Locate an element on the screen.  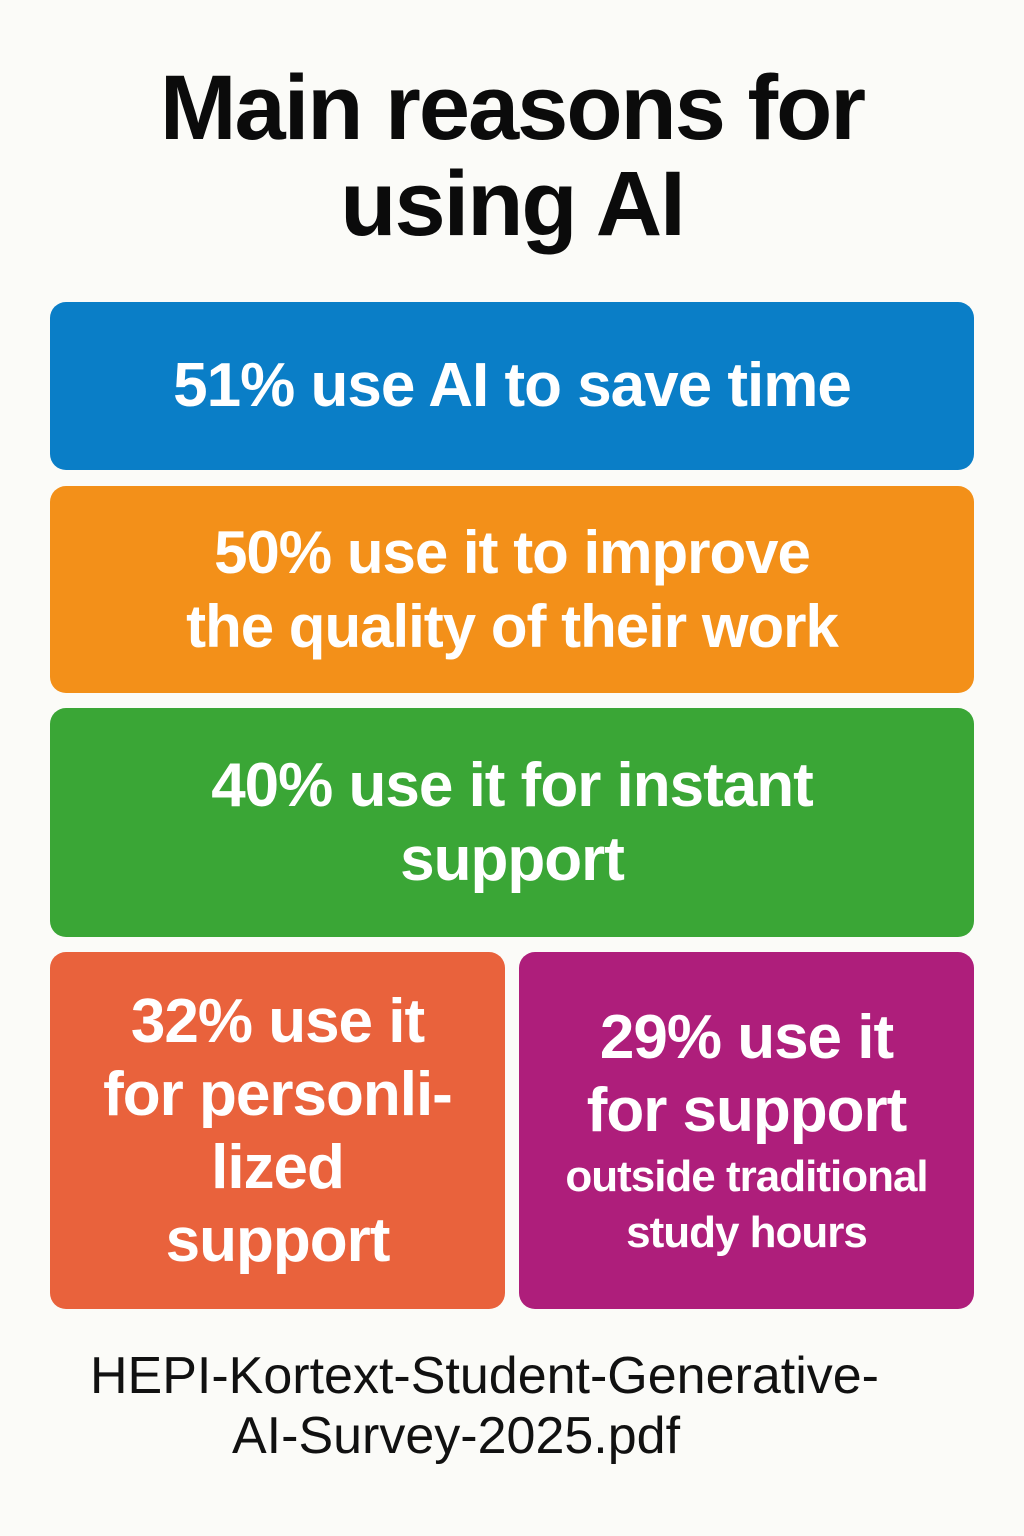
page-title: Main reasons for using AI is located at coordinates (512, 156).